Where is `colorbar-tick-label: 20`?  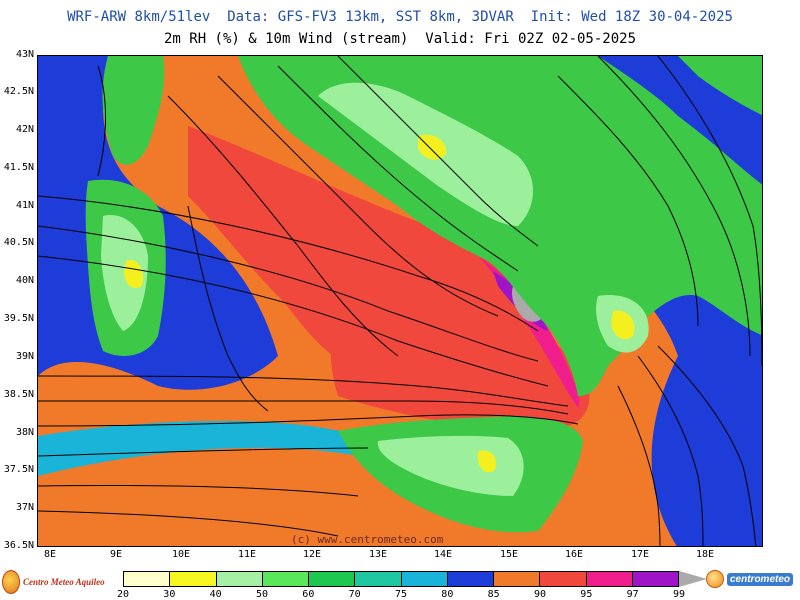
colorbar-tick-label: 20 is located at coordinates (123, 594).